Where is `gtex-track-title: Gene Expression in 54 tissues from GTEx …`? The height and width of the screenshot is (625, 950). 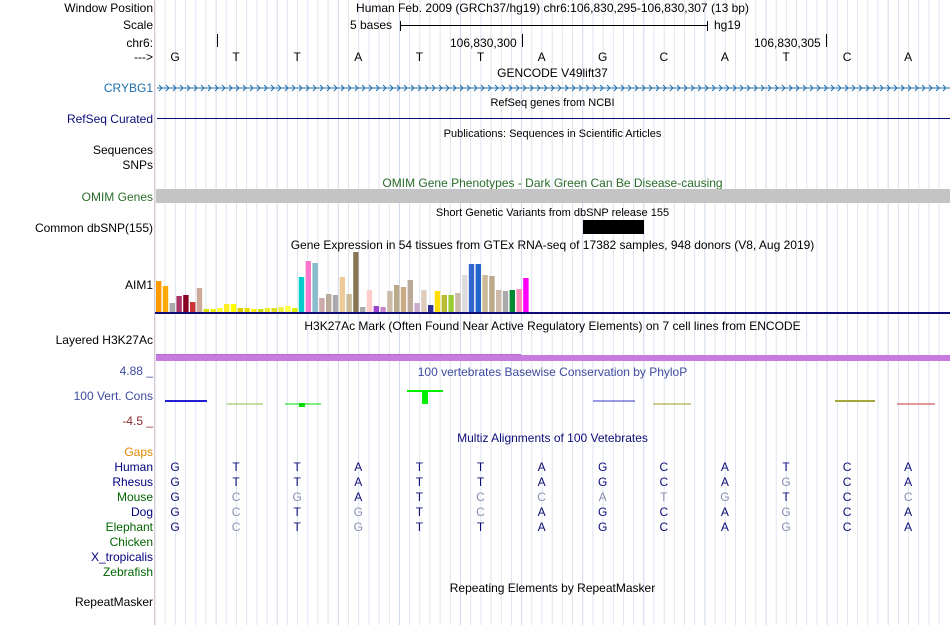
gtex-track-title: Gene Expression in 54 tissues from GTEx … is located at coordinates (552, 245).